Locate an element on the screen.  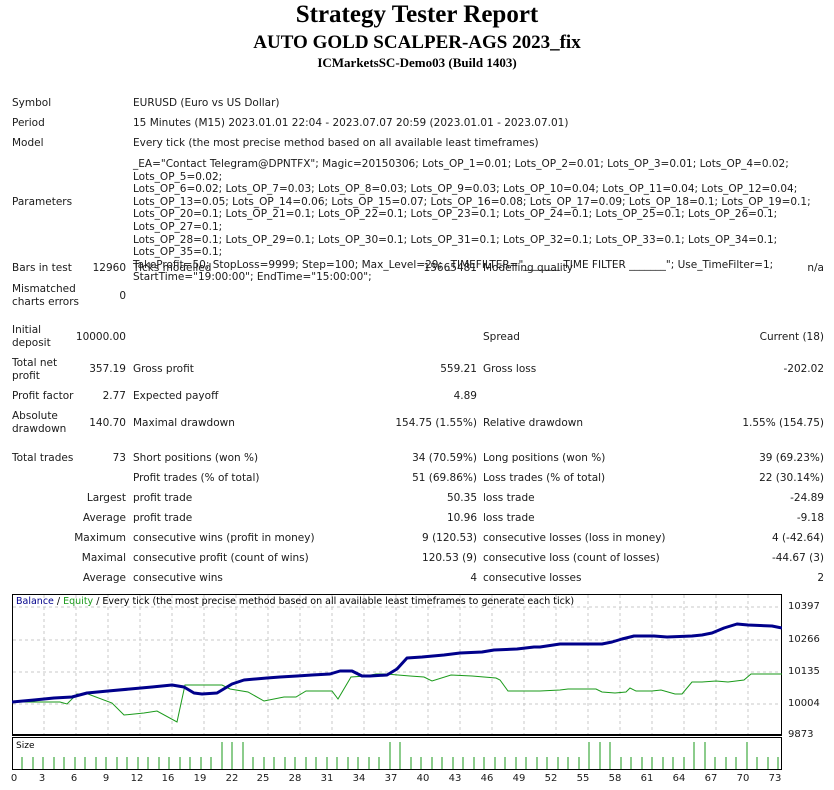
x-tick-label: 3 is located at coordinates (42, 778).